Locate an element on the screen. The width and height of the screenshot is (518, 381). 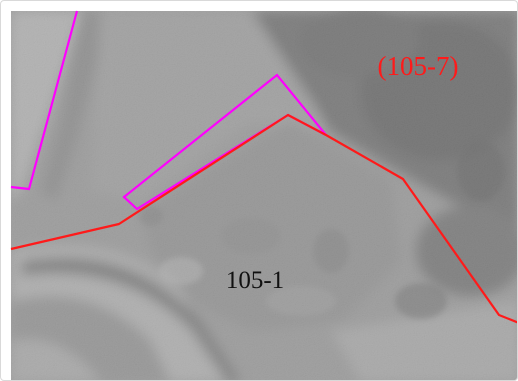
parcel-label-adjacent: (105-7) is located at coordinates (418, 66).